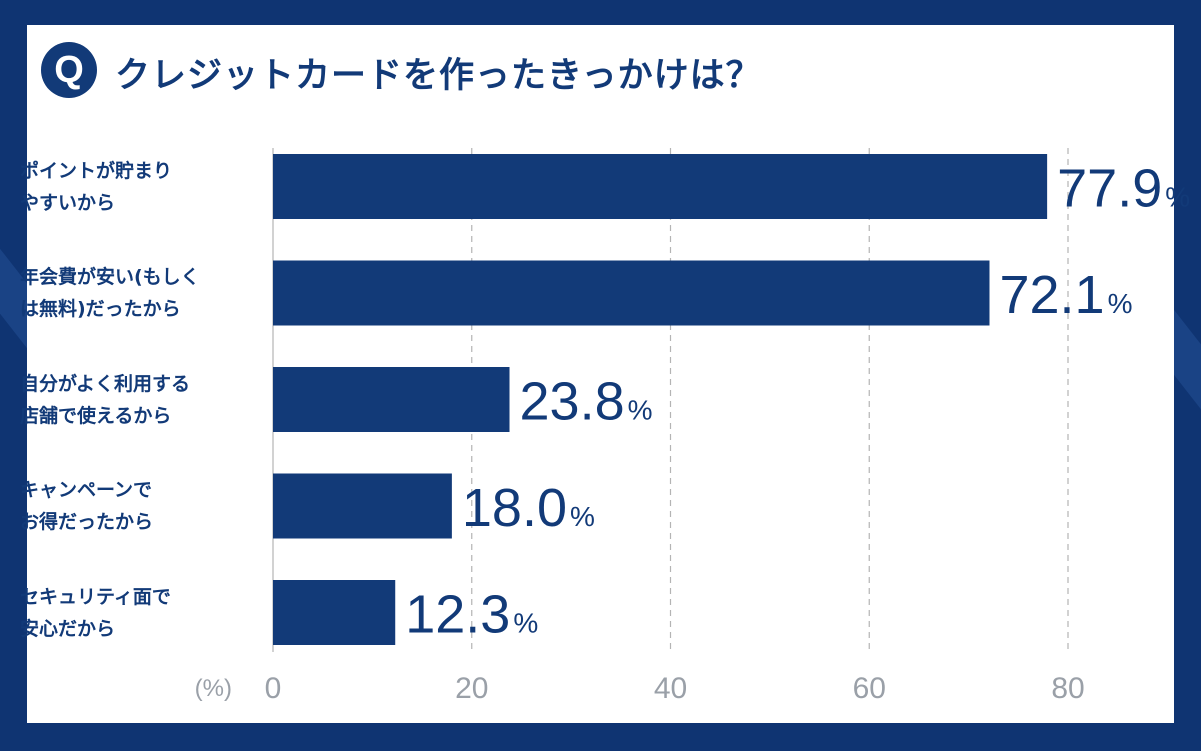 This screenshot has width=1201, height=751. I want to click on value-label: 23.8%, so click(586, 402).